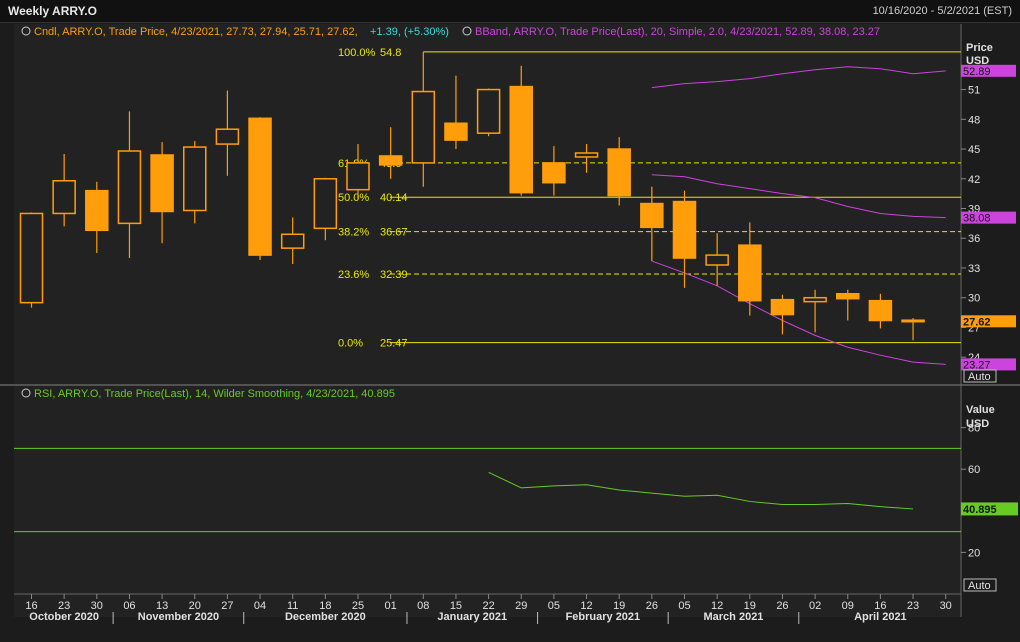 This screenshot has width=1020, height=642. I want to click on price-tick-label: 30, so click(974, 299).